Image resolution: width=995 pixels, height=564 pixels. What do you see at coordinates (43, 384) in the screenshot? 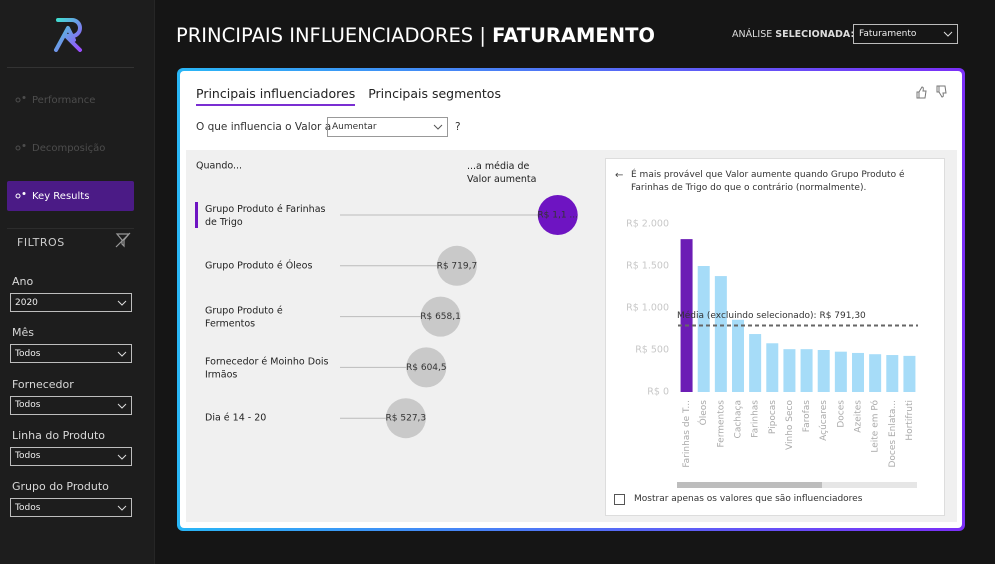
I see `filter-label: Fornecedor` at bounding box center [43, 384].